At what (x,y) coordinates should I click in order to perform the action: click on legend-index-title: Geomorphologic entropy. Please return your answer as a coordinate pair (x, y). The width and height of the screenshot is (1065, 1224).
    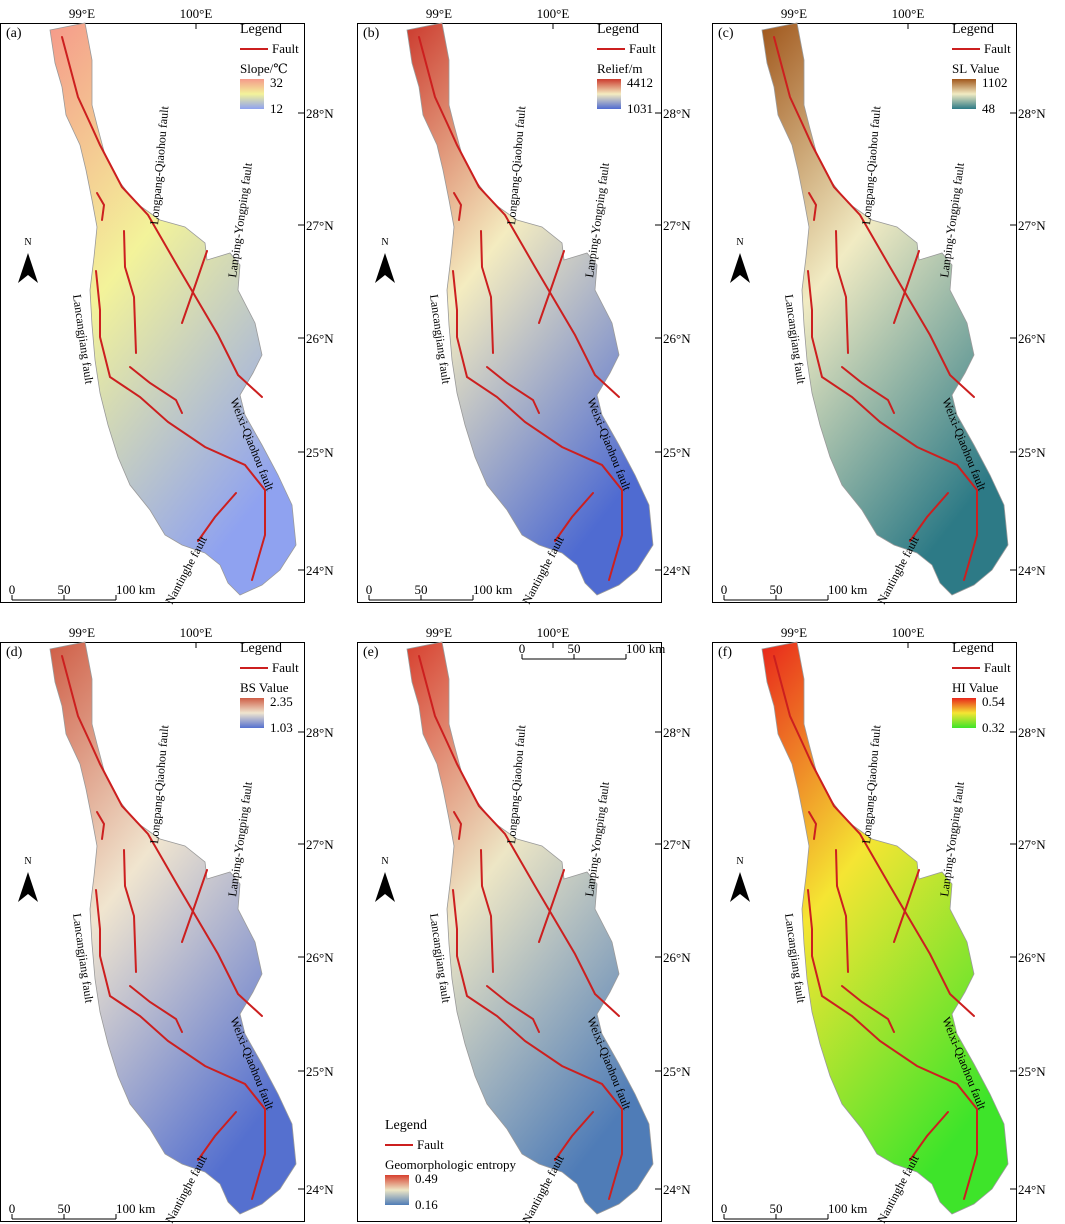
    Looking at the image, I should click on (451, 1164).